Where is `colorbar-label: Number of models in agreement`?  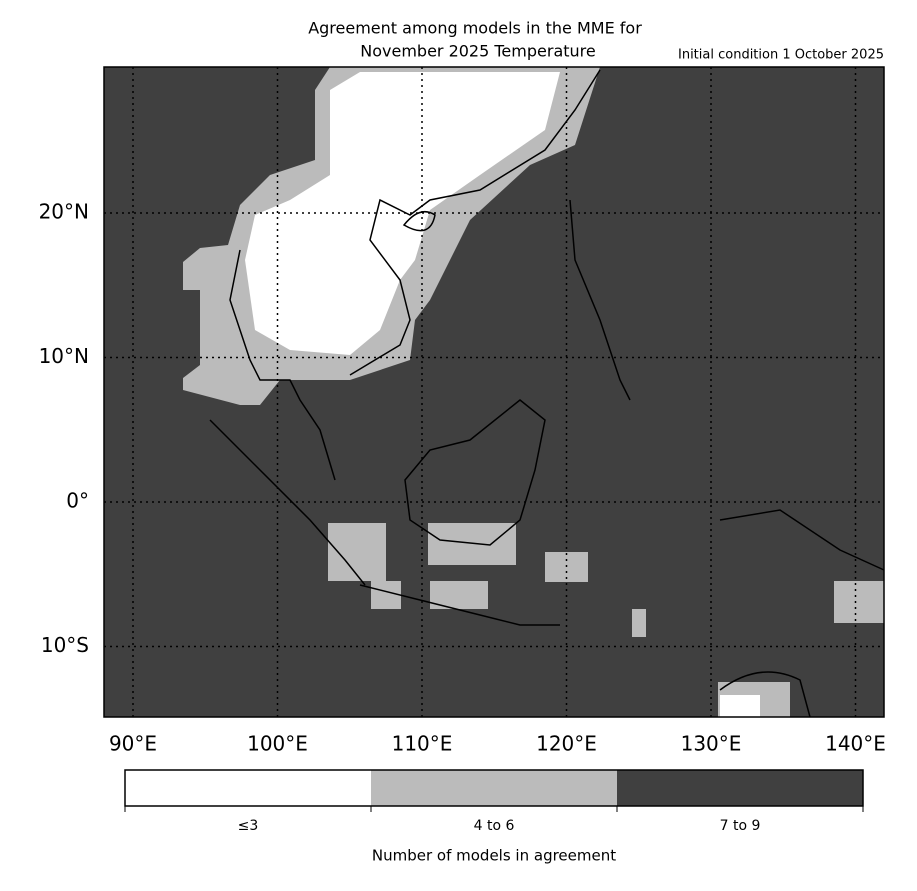 colorbar-label: Number of models in agreement is located at coordinates (494, 856).